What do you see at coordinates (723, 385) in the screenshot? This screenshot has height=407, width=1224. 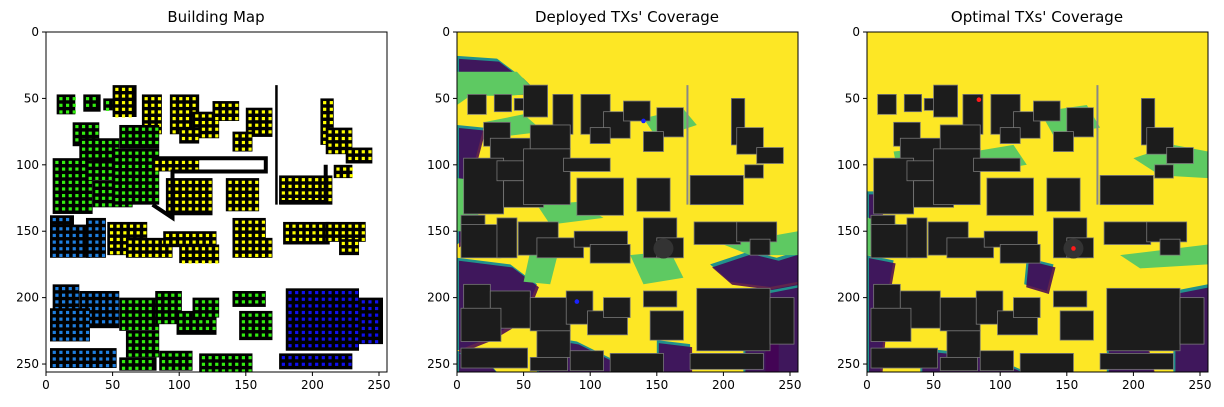 I see `x-tick-label: 200` at bounding box center [723, 385].